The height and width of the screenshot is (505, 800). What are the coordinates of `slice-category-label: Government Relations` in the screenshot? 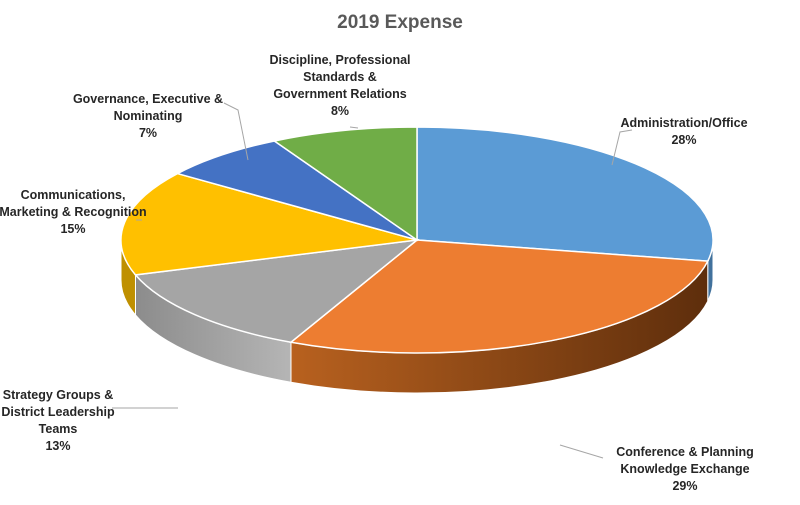 It's located at (339, 94).